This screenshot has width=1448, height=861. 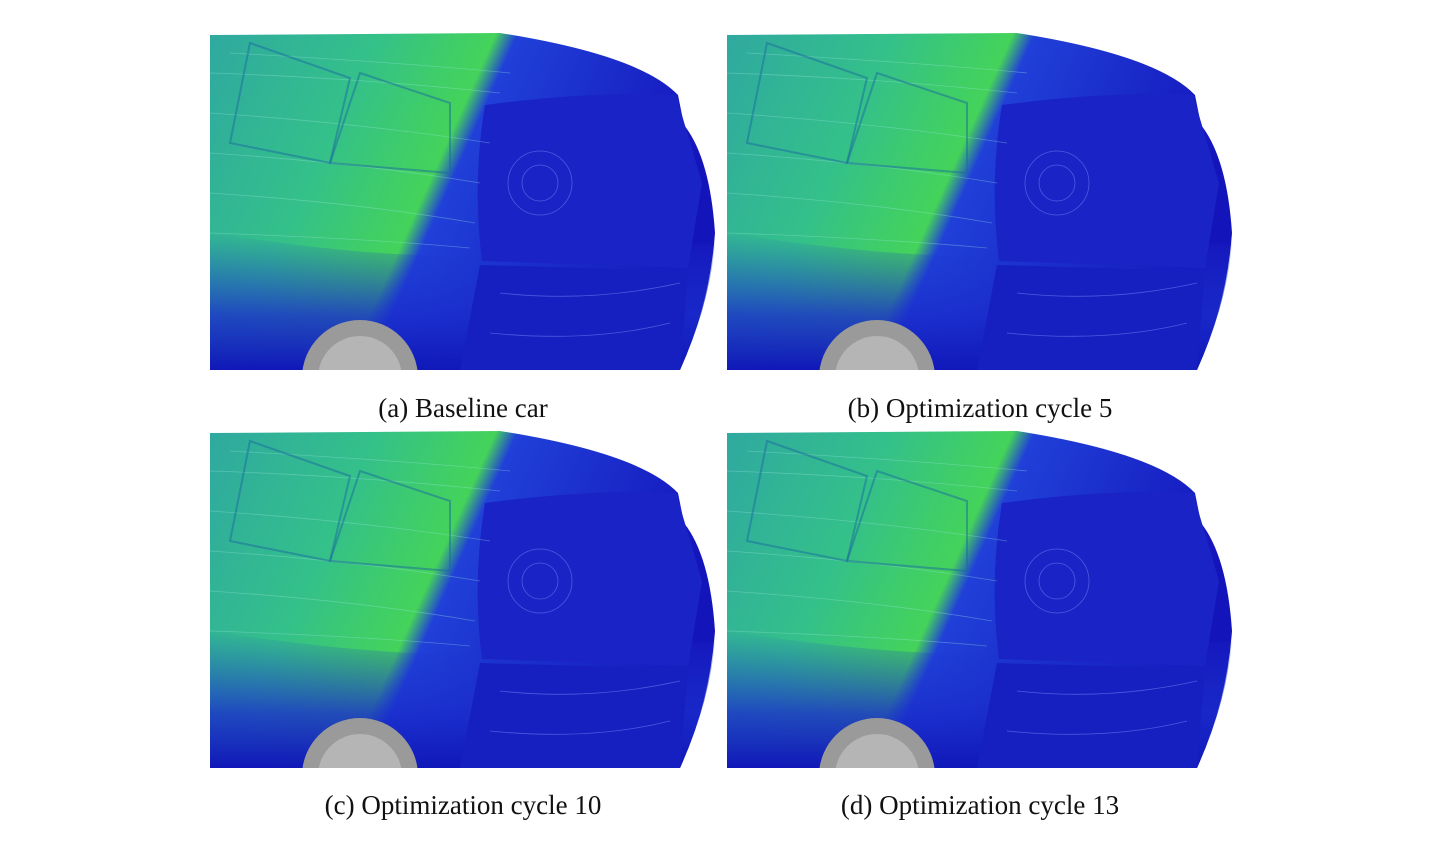 I want to click on caption: (b) Optimization cycle 5, so click(x=980, y=408).